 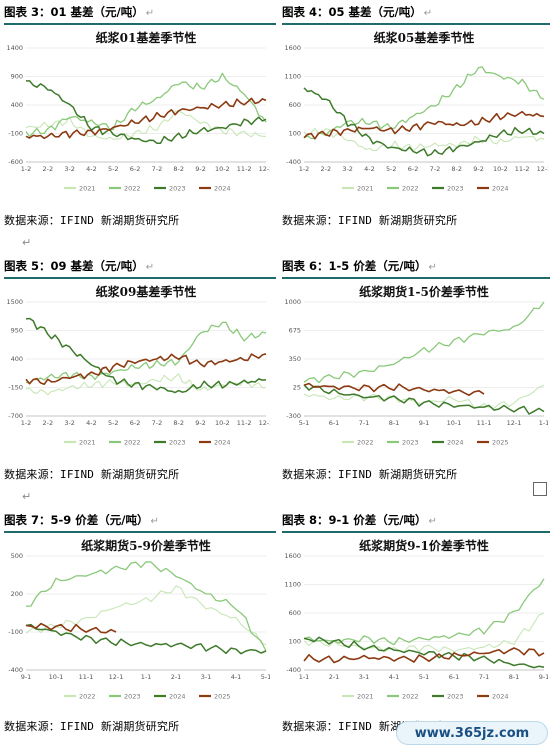 What do you see at coordinates (435, 169) in the screenshot?
I see `x-tick-label: 7-2` at bounding box center [435, 169].